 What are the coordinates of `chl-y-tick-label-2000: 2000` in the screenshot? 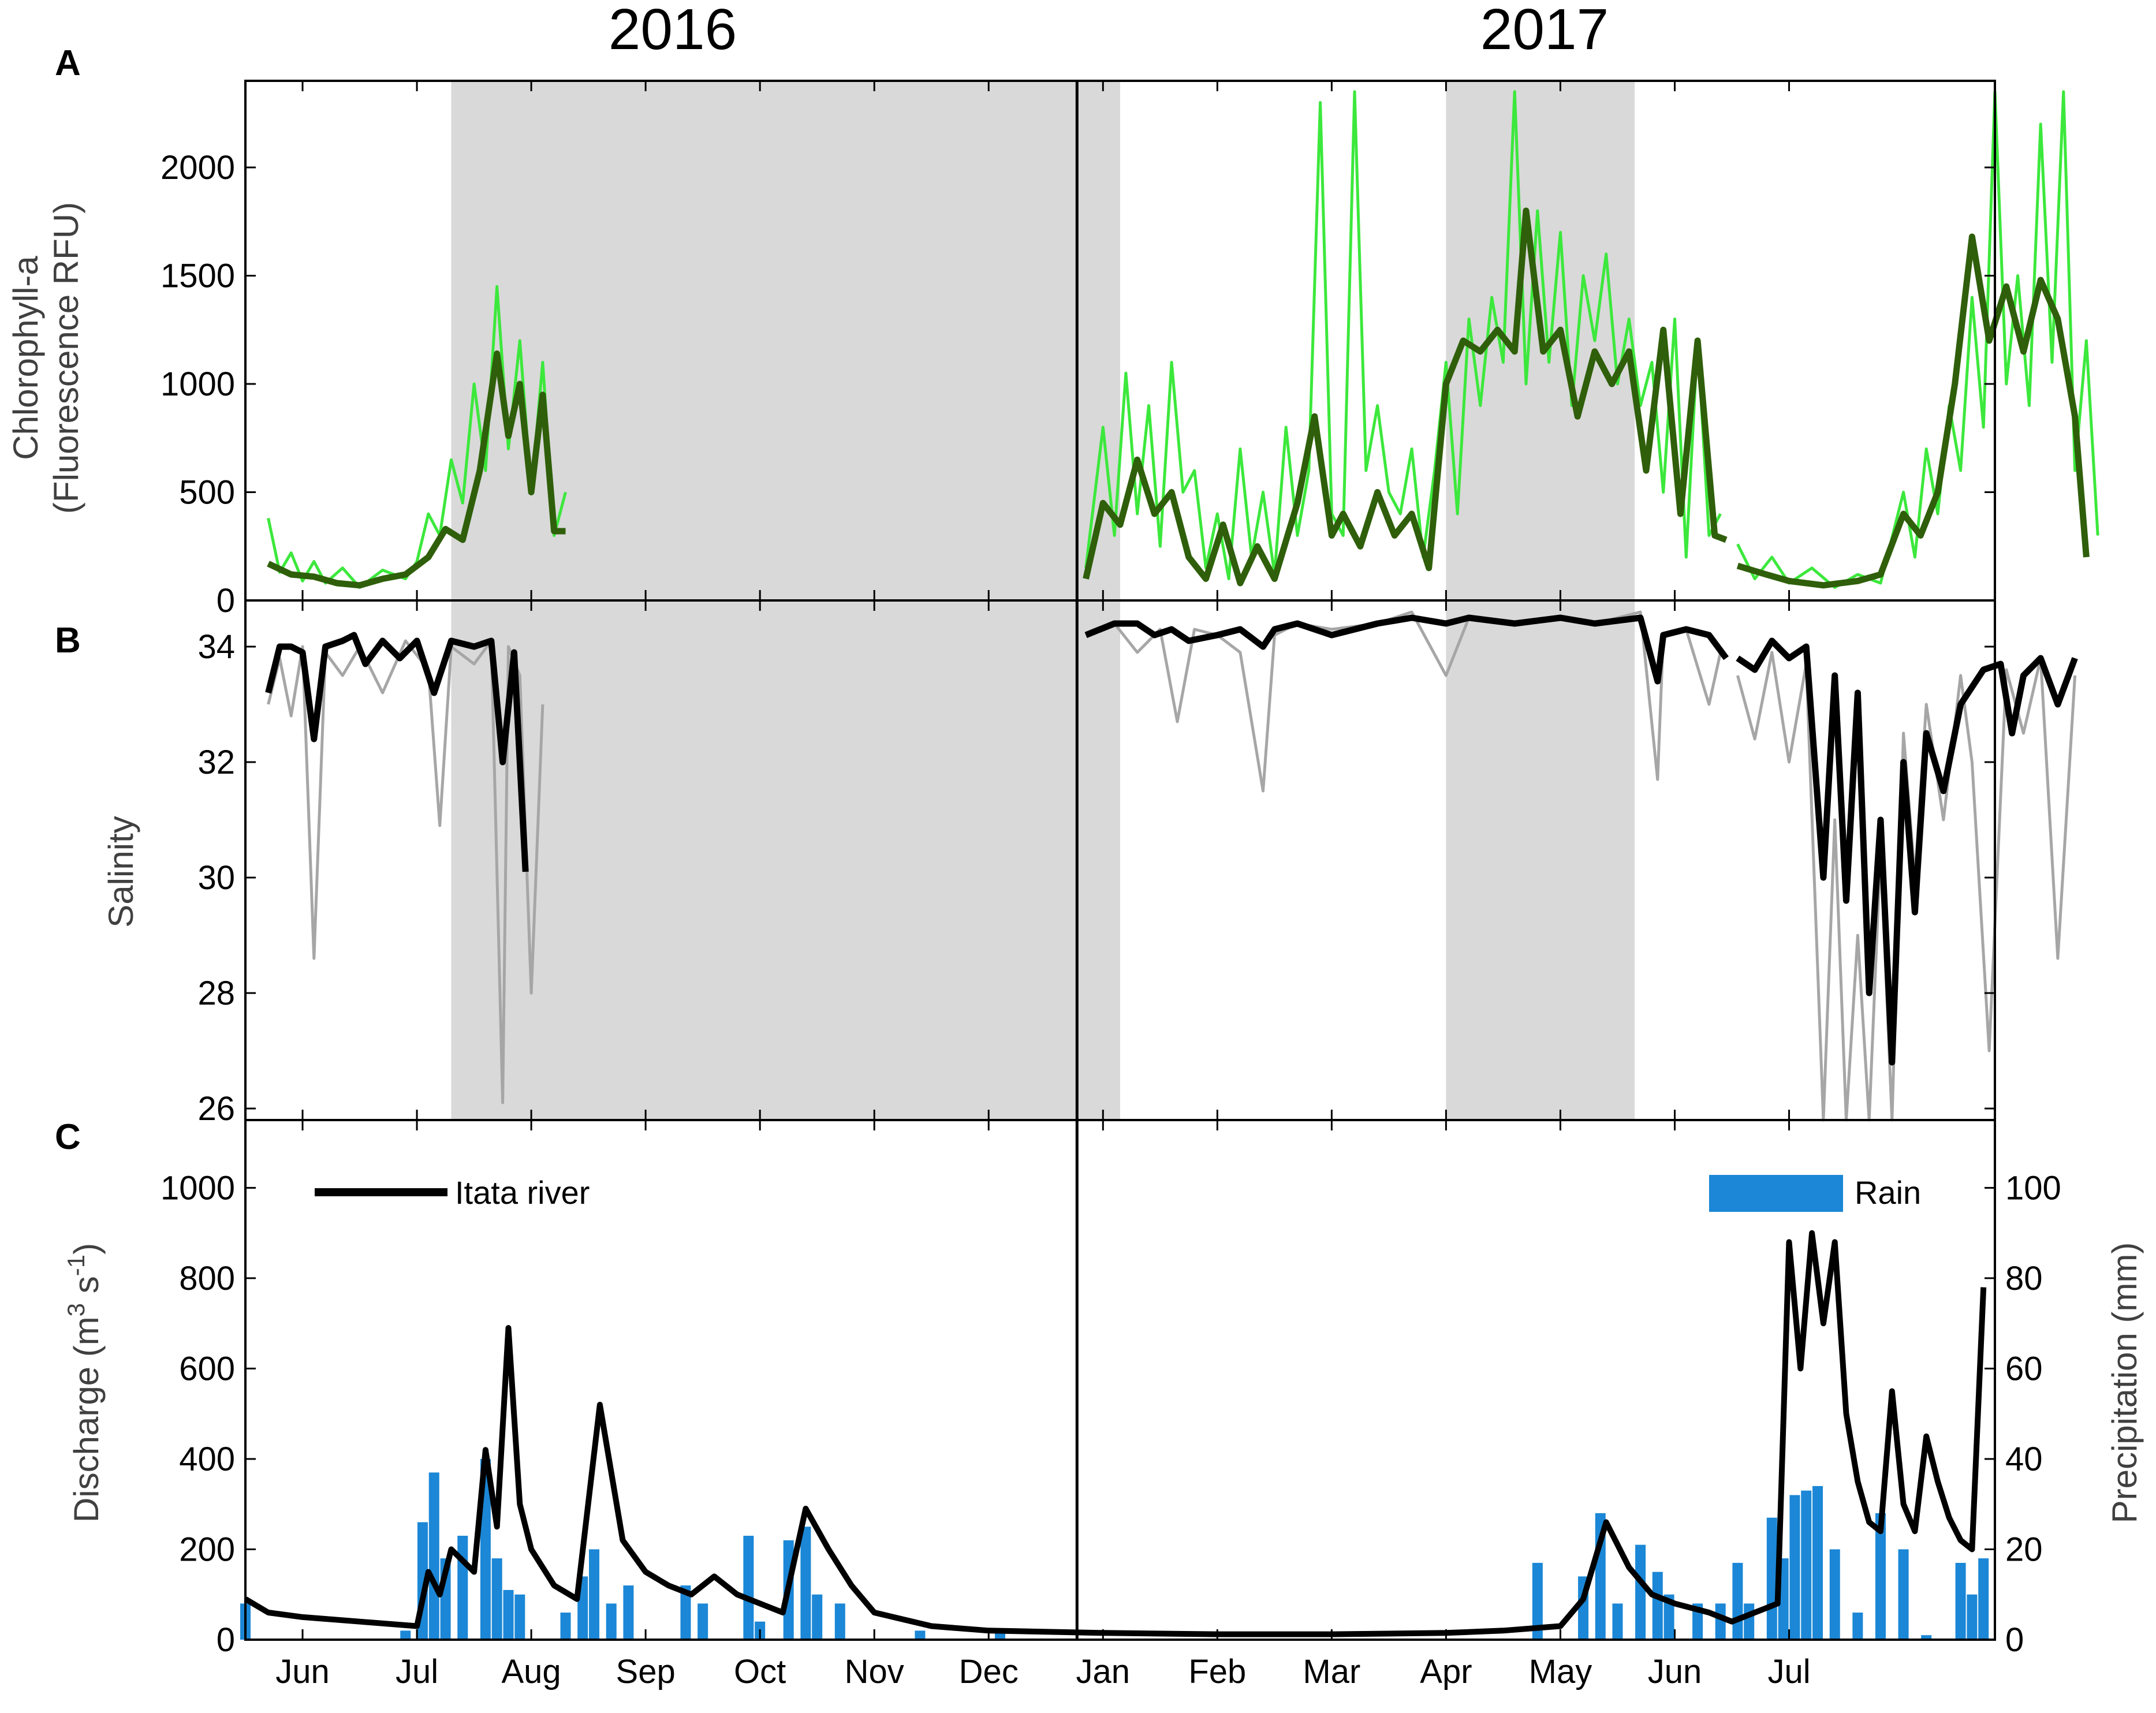 It's located at (198, 167).